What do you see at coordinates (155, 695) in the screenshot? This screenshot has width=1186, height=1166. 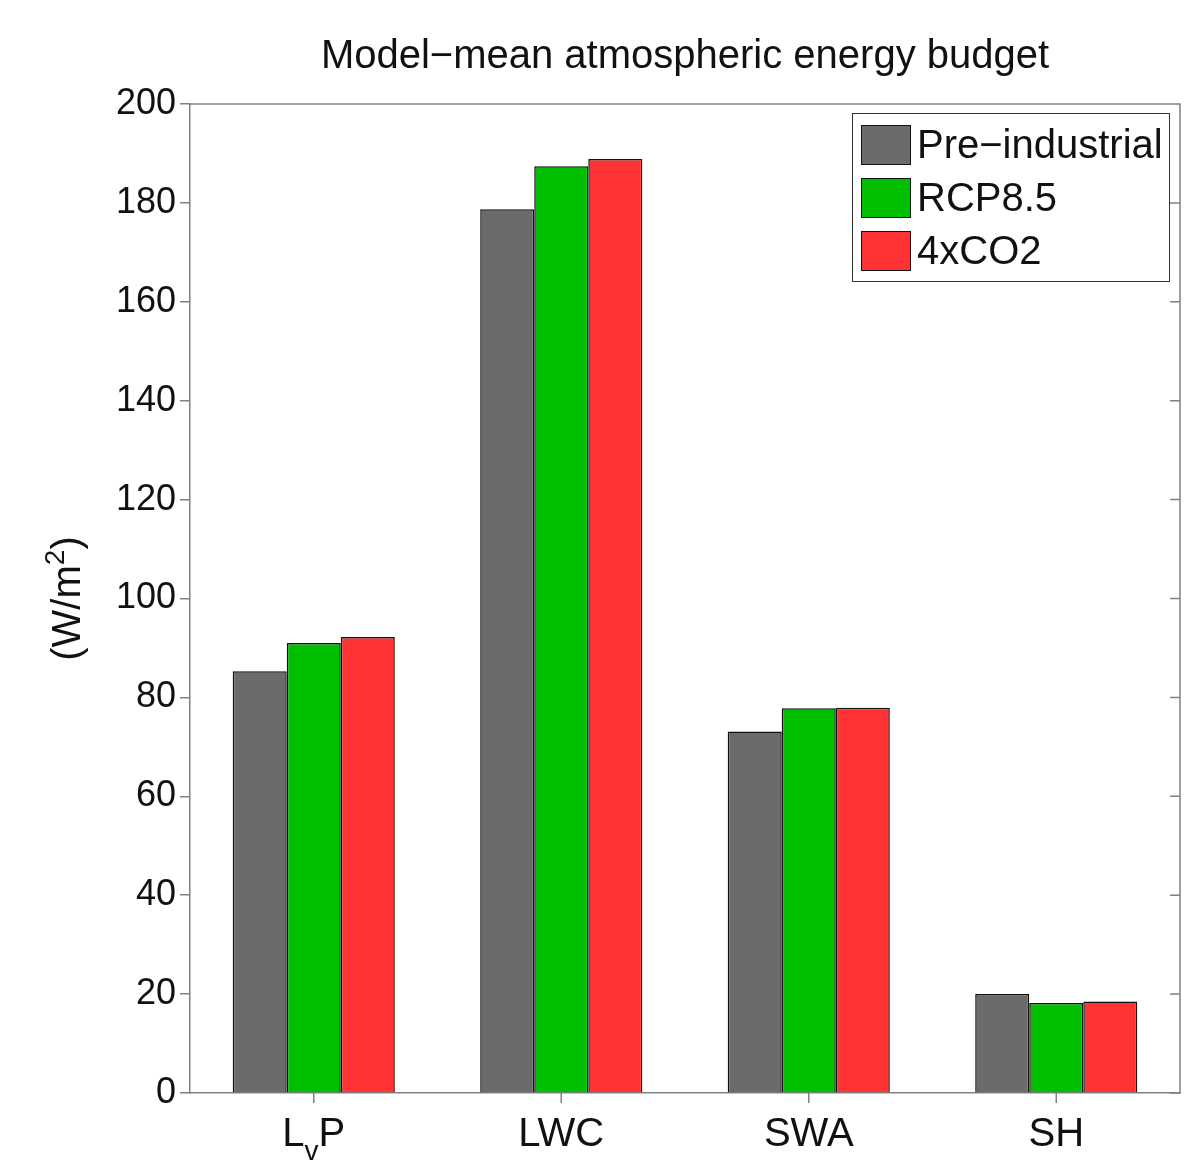 I see `y-tick-label: 80` at bounding box center [155, 695].